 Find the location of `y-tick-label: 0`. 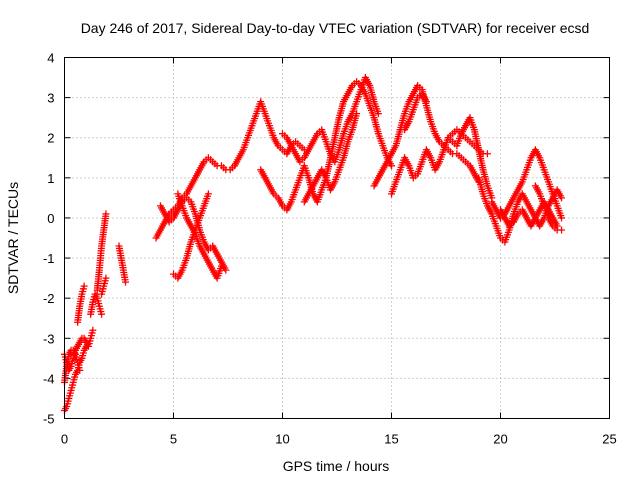

y-tick-label: 0 is located at coordinates (50, 218).